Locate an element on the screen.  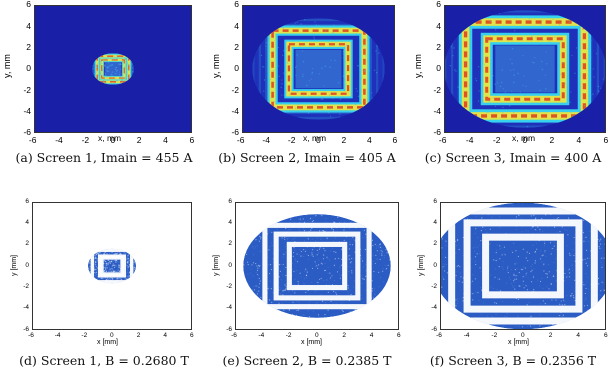
heatmap-a is located at coordinates (113, 69).